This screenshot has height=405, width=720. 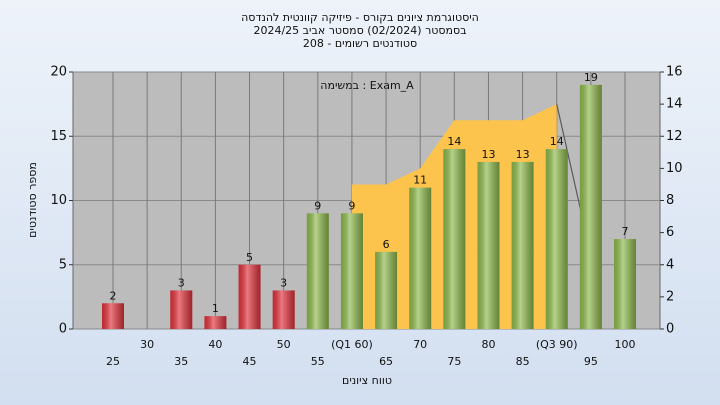 What do you see at coordinates (523, 361) in the screenshot?
I see `x-tick-label: 85` at bounding box center [523, 361].